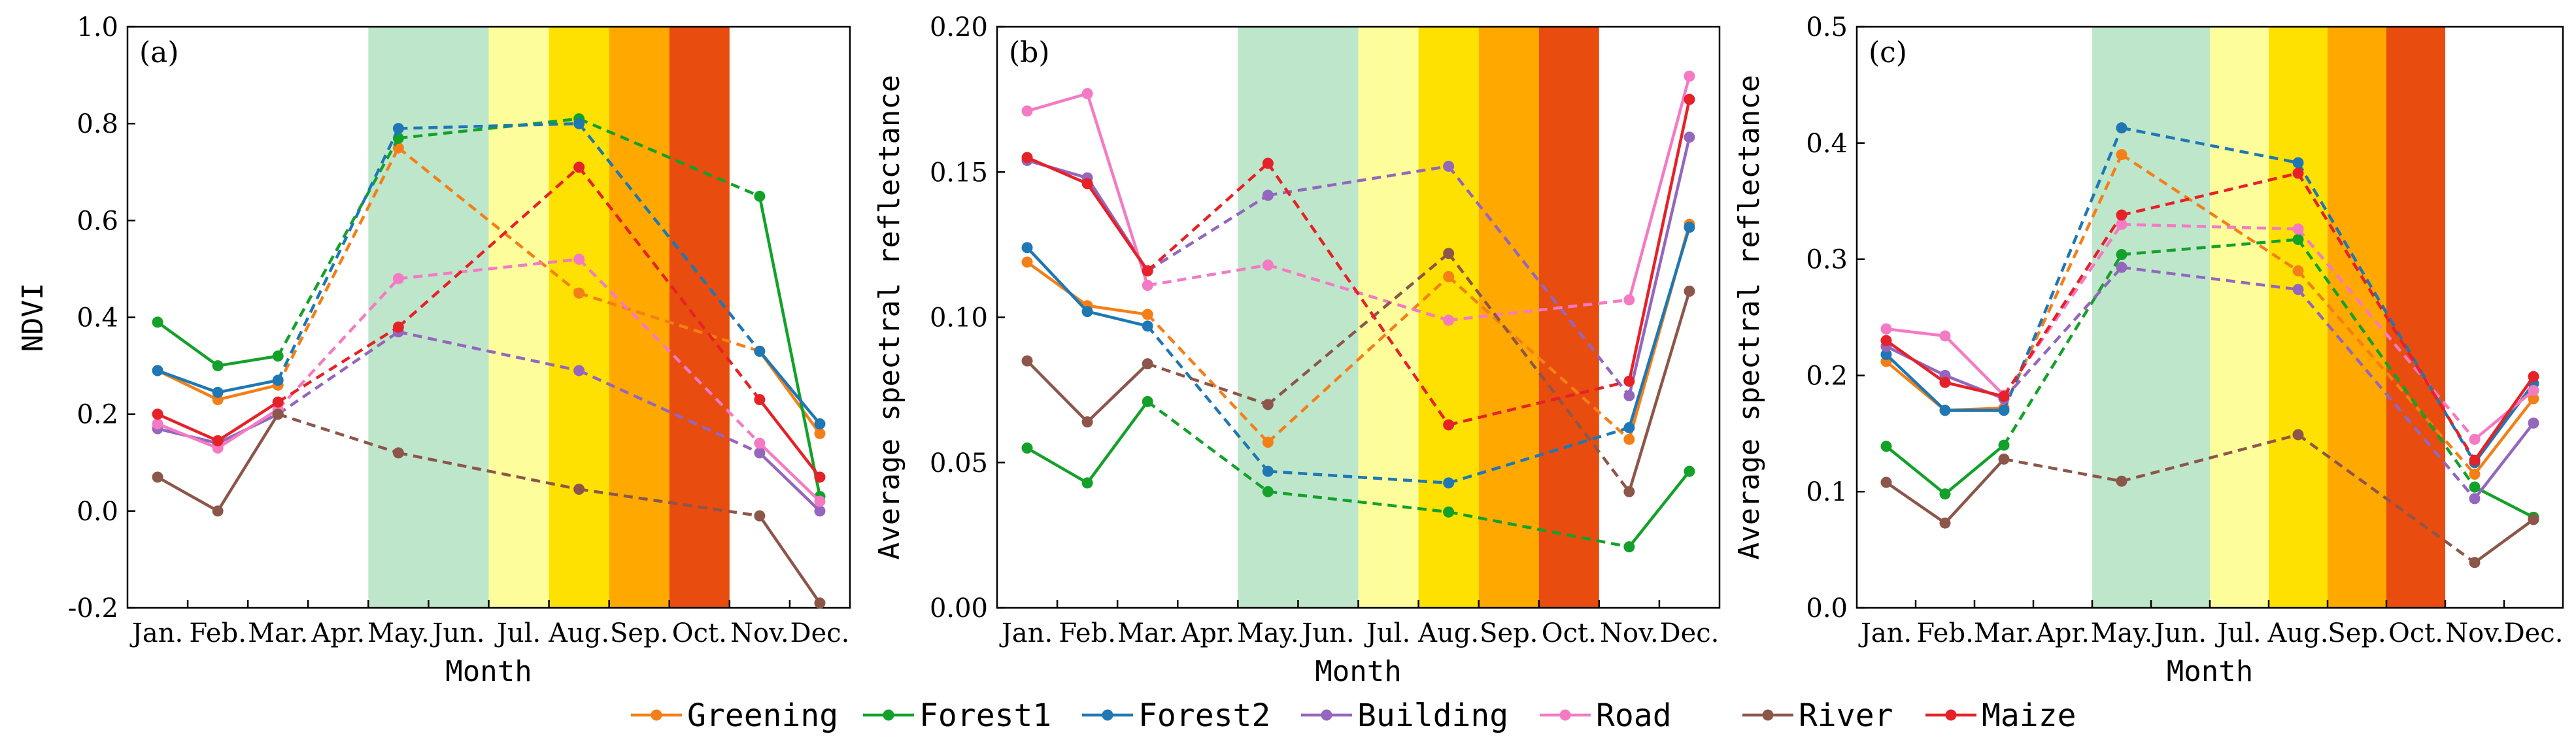 The image size is (2576, 751). I want to click on y-axis-title: Average spectral reflectance, so click(1750, 318).